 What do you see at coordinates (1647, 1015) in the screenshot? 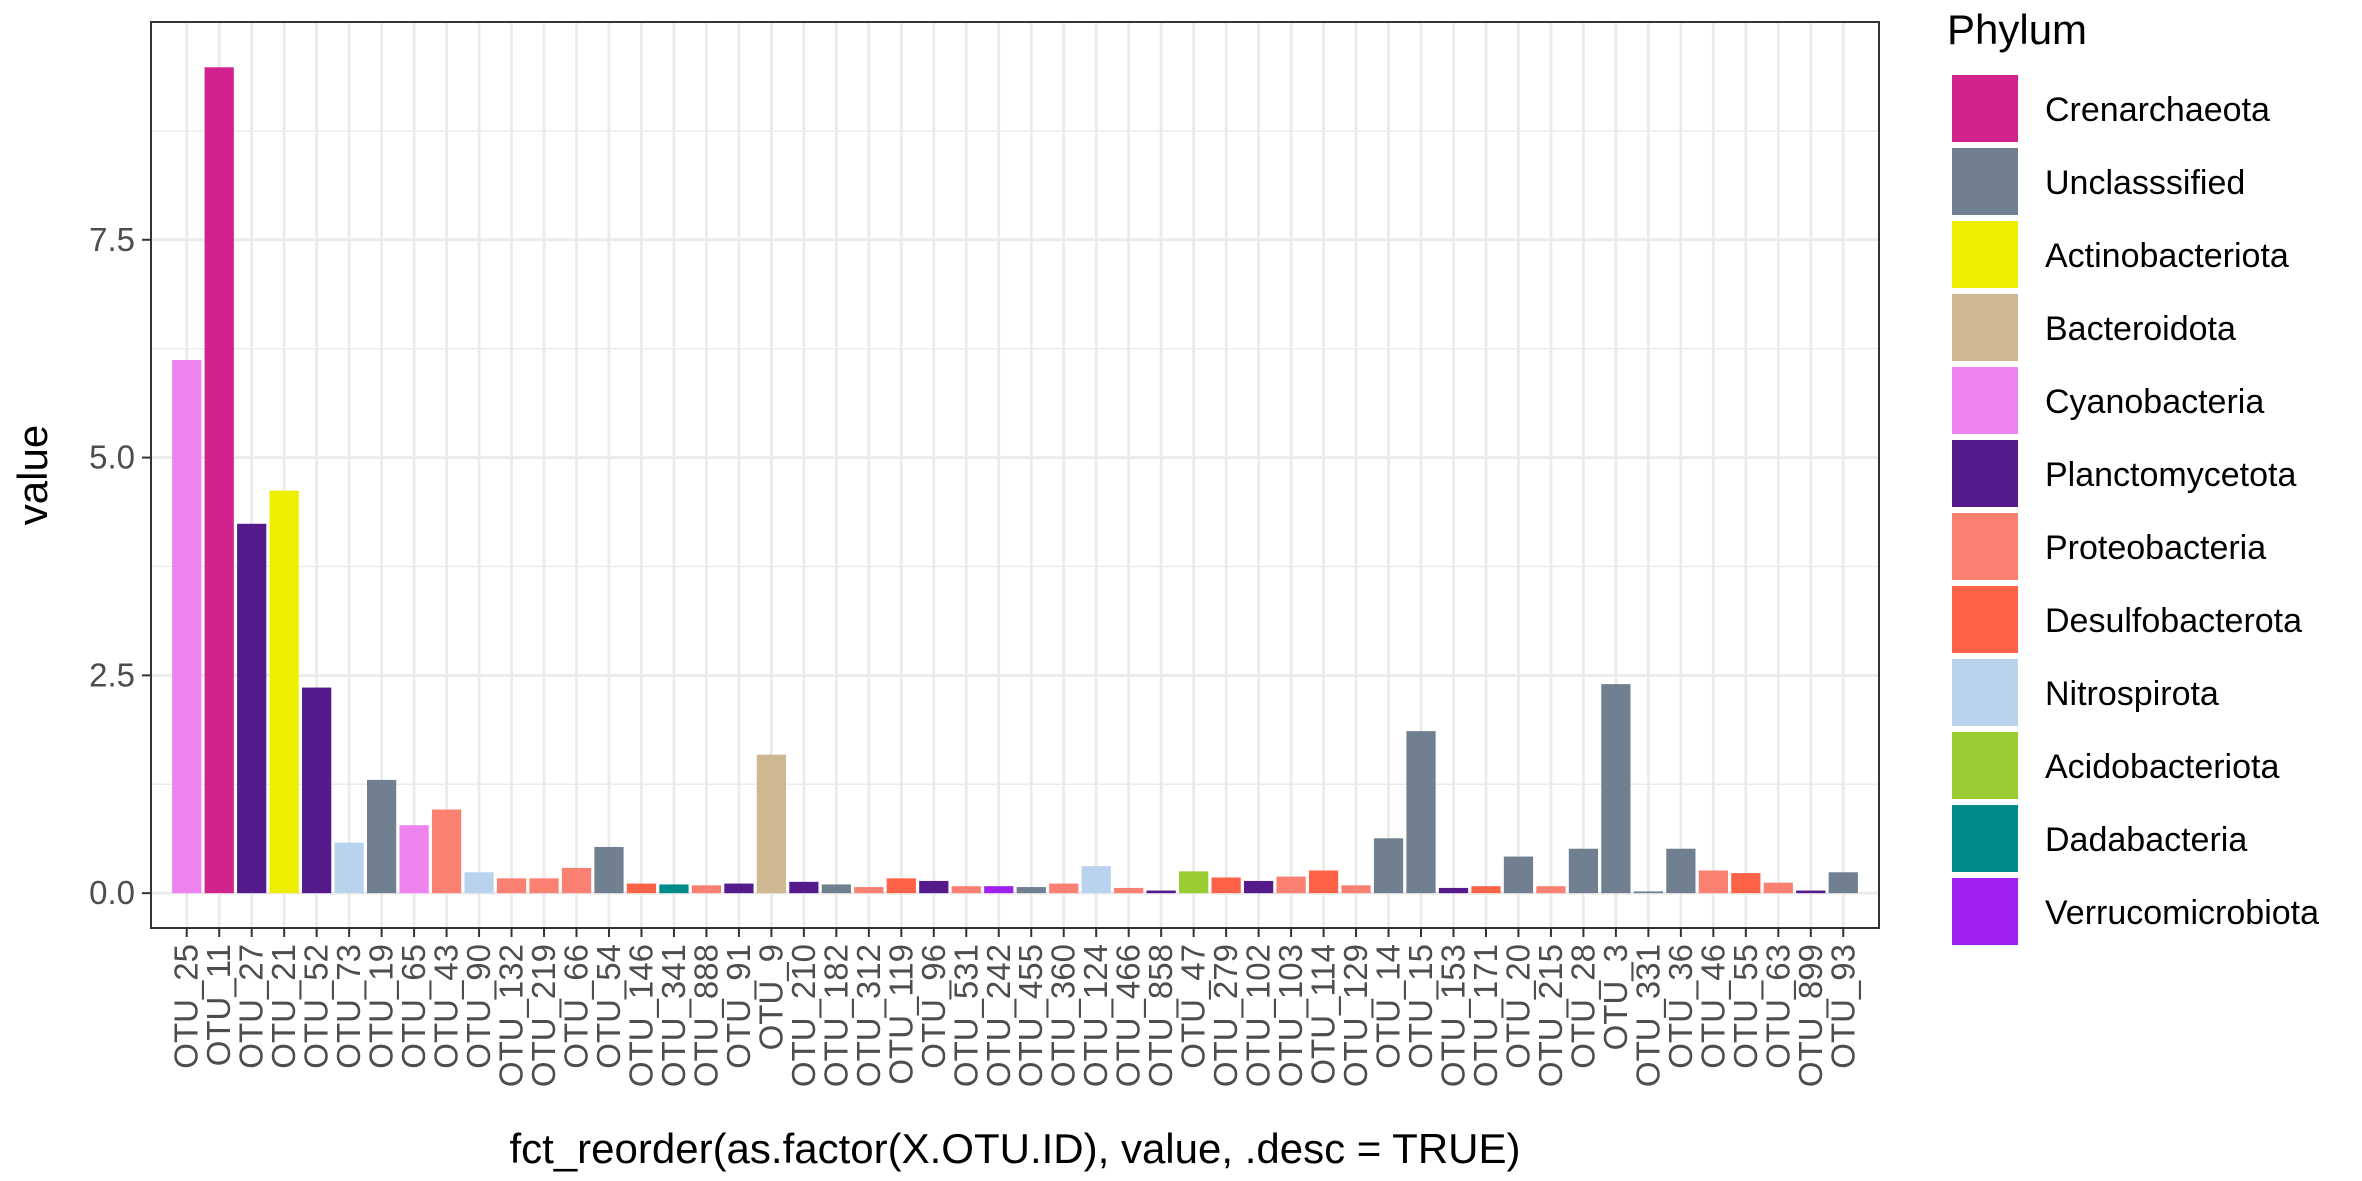
I see `x-tick-label: OTU_331` at bounding box center [1647, 1015].